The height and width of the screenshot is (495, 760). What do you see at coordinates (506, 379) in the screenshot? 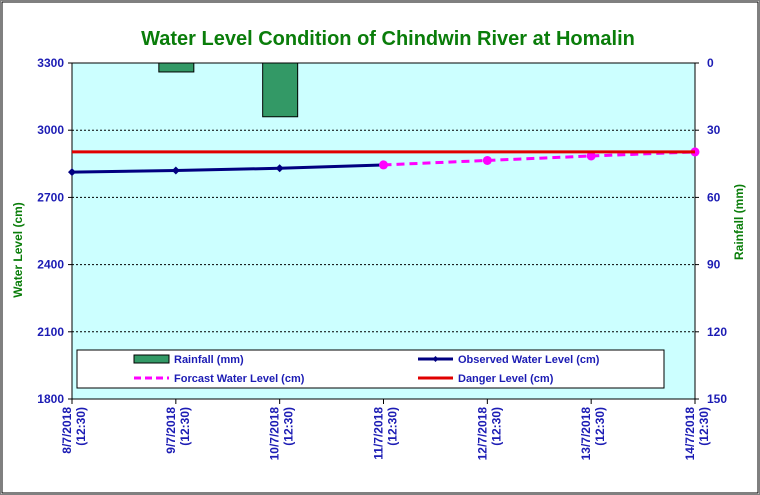
I see `legend-label: Danger Level (cm)` at bounding box center [506, 379].